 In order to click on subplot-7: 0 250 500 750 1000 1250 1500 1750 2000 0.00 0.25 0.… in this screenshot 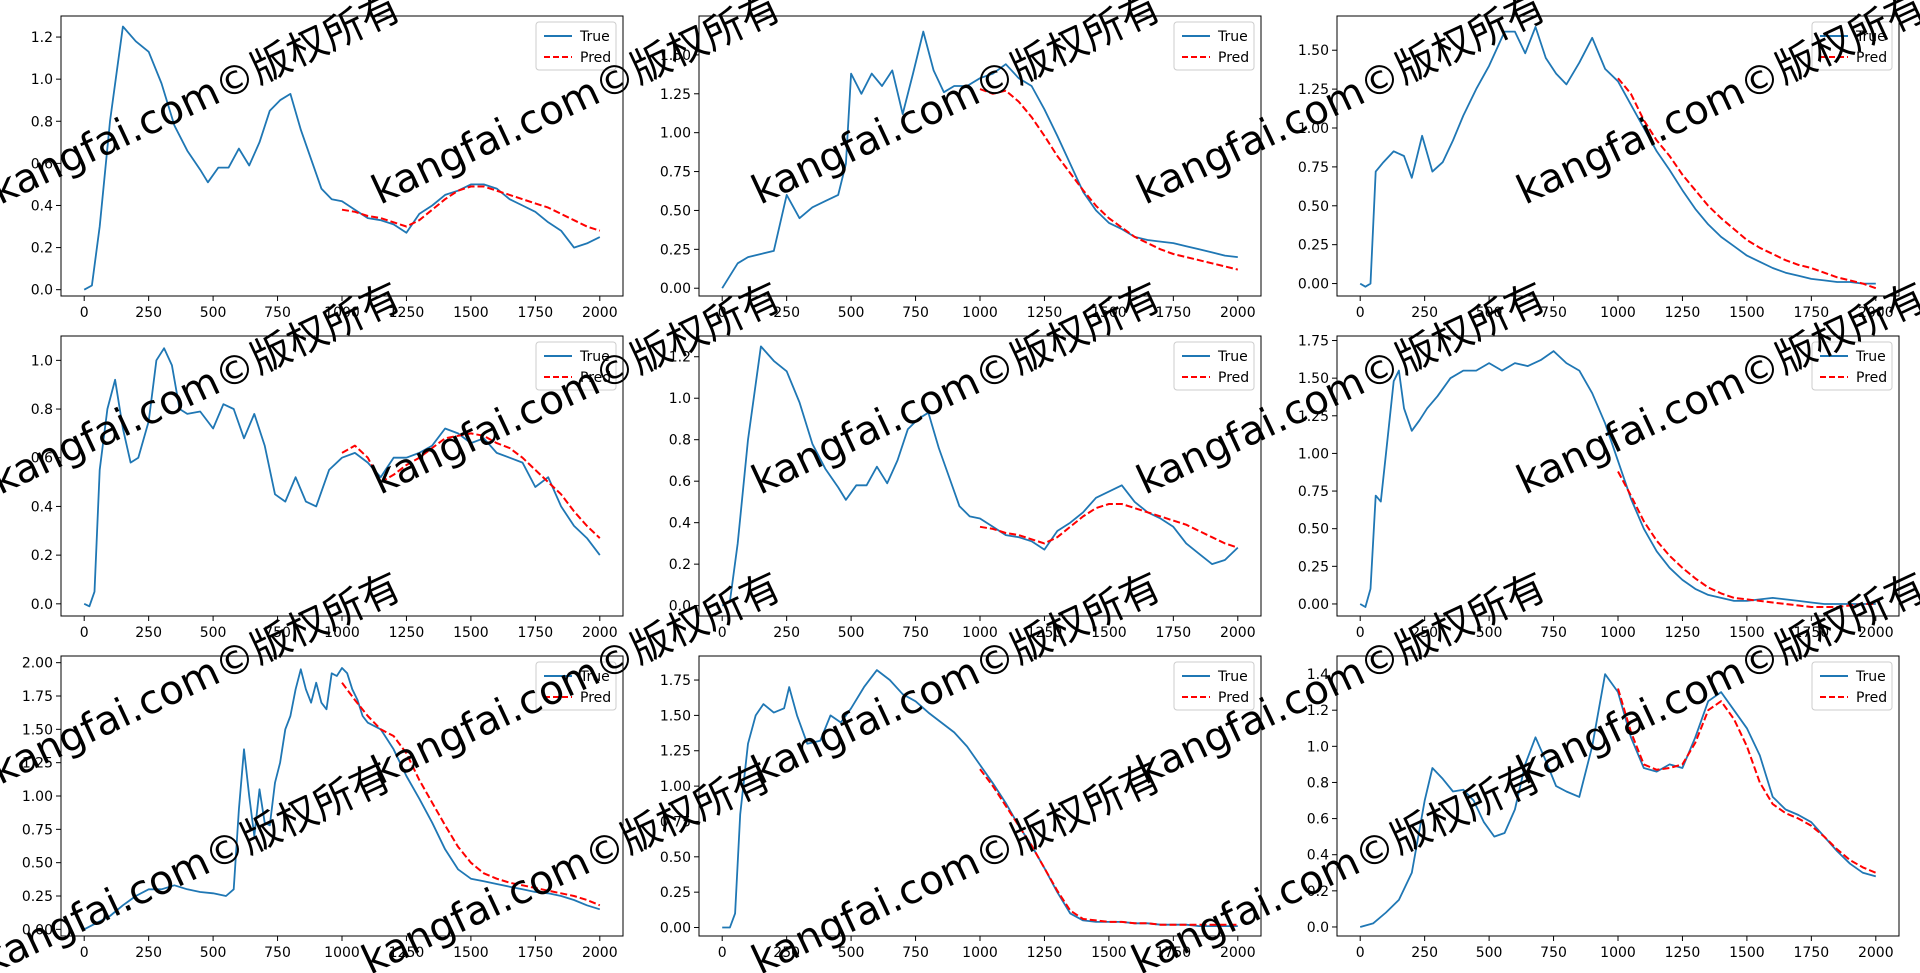, I will do `click(323, 808)`.